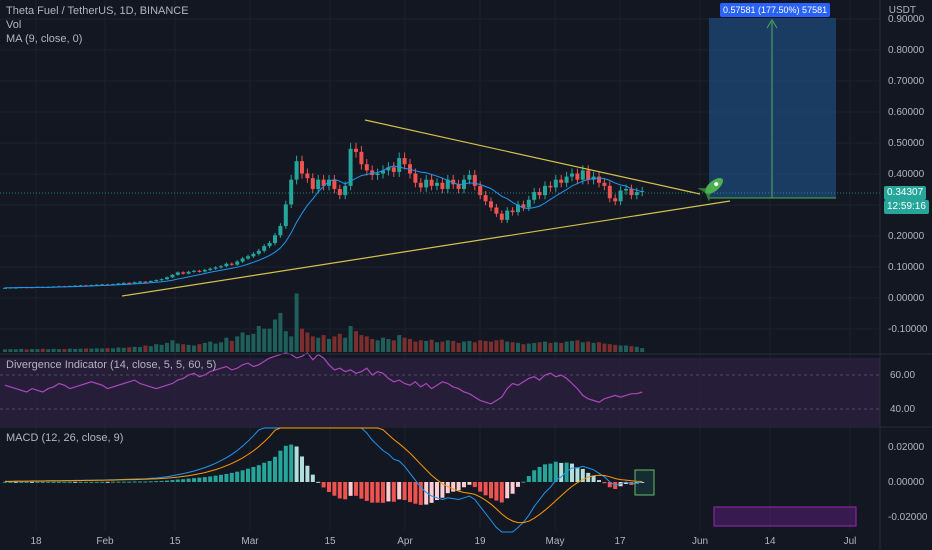 This screenshot has width=932, height=550. I want to click on lower-trendline, so click(426, 248).